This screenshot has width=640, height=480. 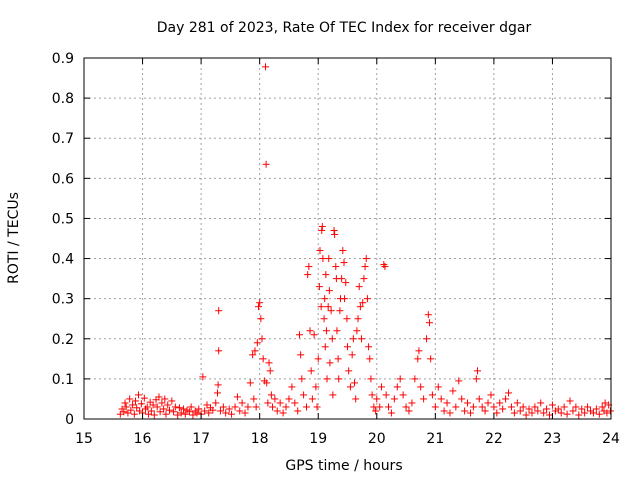 I want to click on x-axis-label: GPS time / hours, so click(x=343, y=466).